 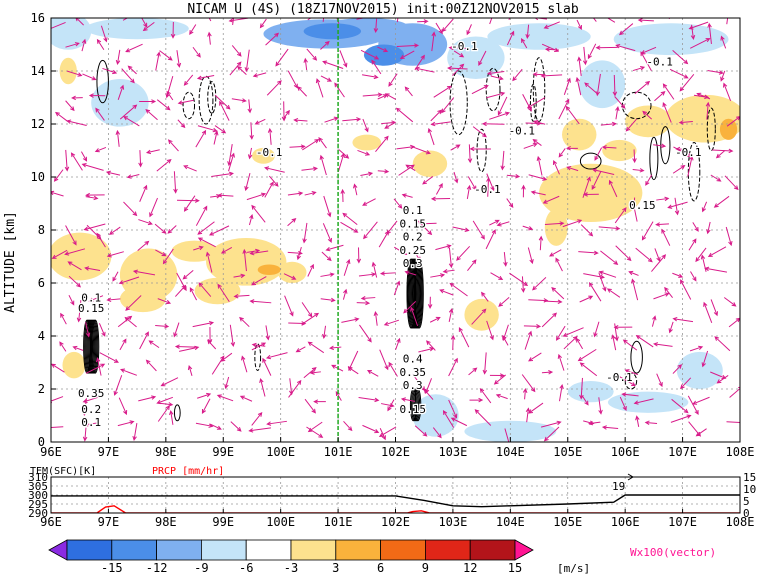 I want to click on sub-x-tick-label: 105E, so click(x=567, y=522).